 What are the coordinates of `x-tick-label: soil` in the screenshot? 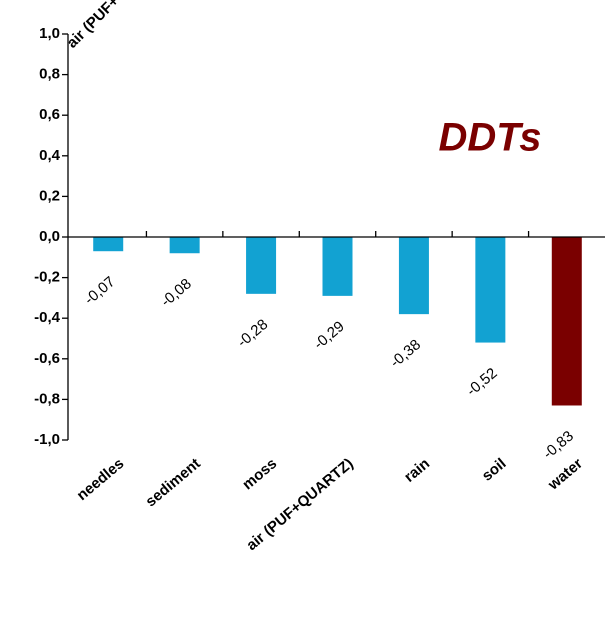 It's located at (494, 470).